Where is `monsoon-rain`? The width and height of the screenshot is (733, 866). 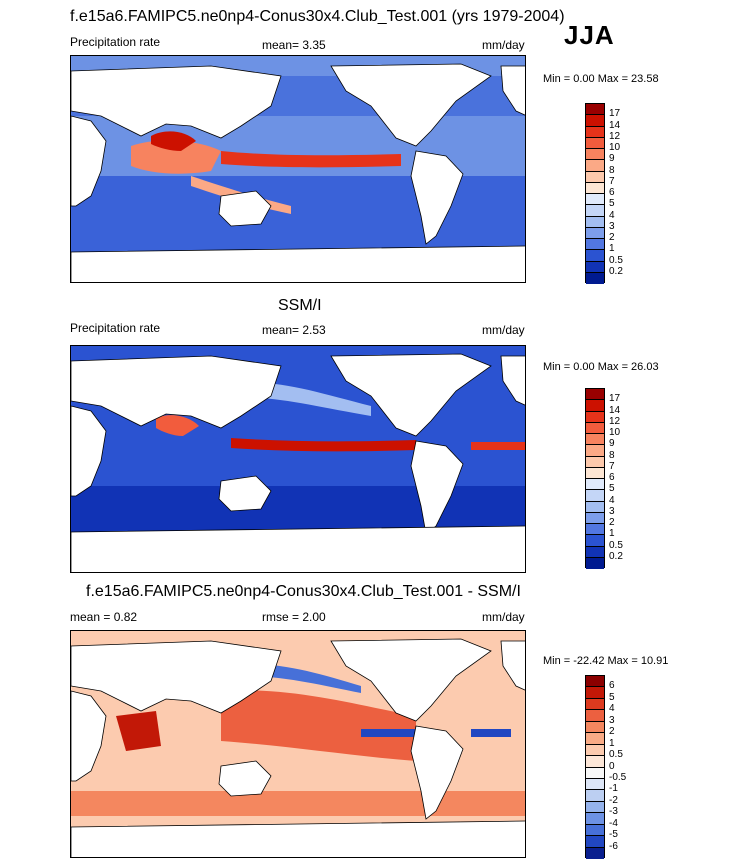 monsoon-rain is located at coordinates (177, 425).